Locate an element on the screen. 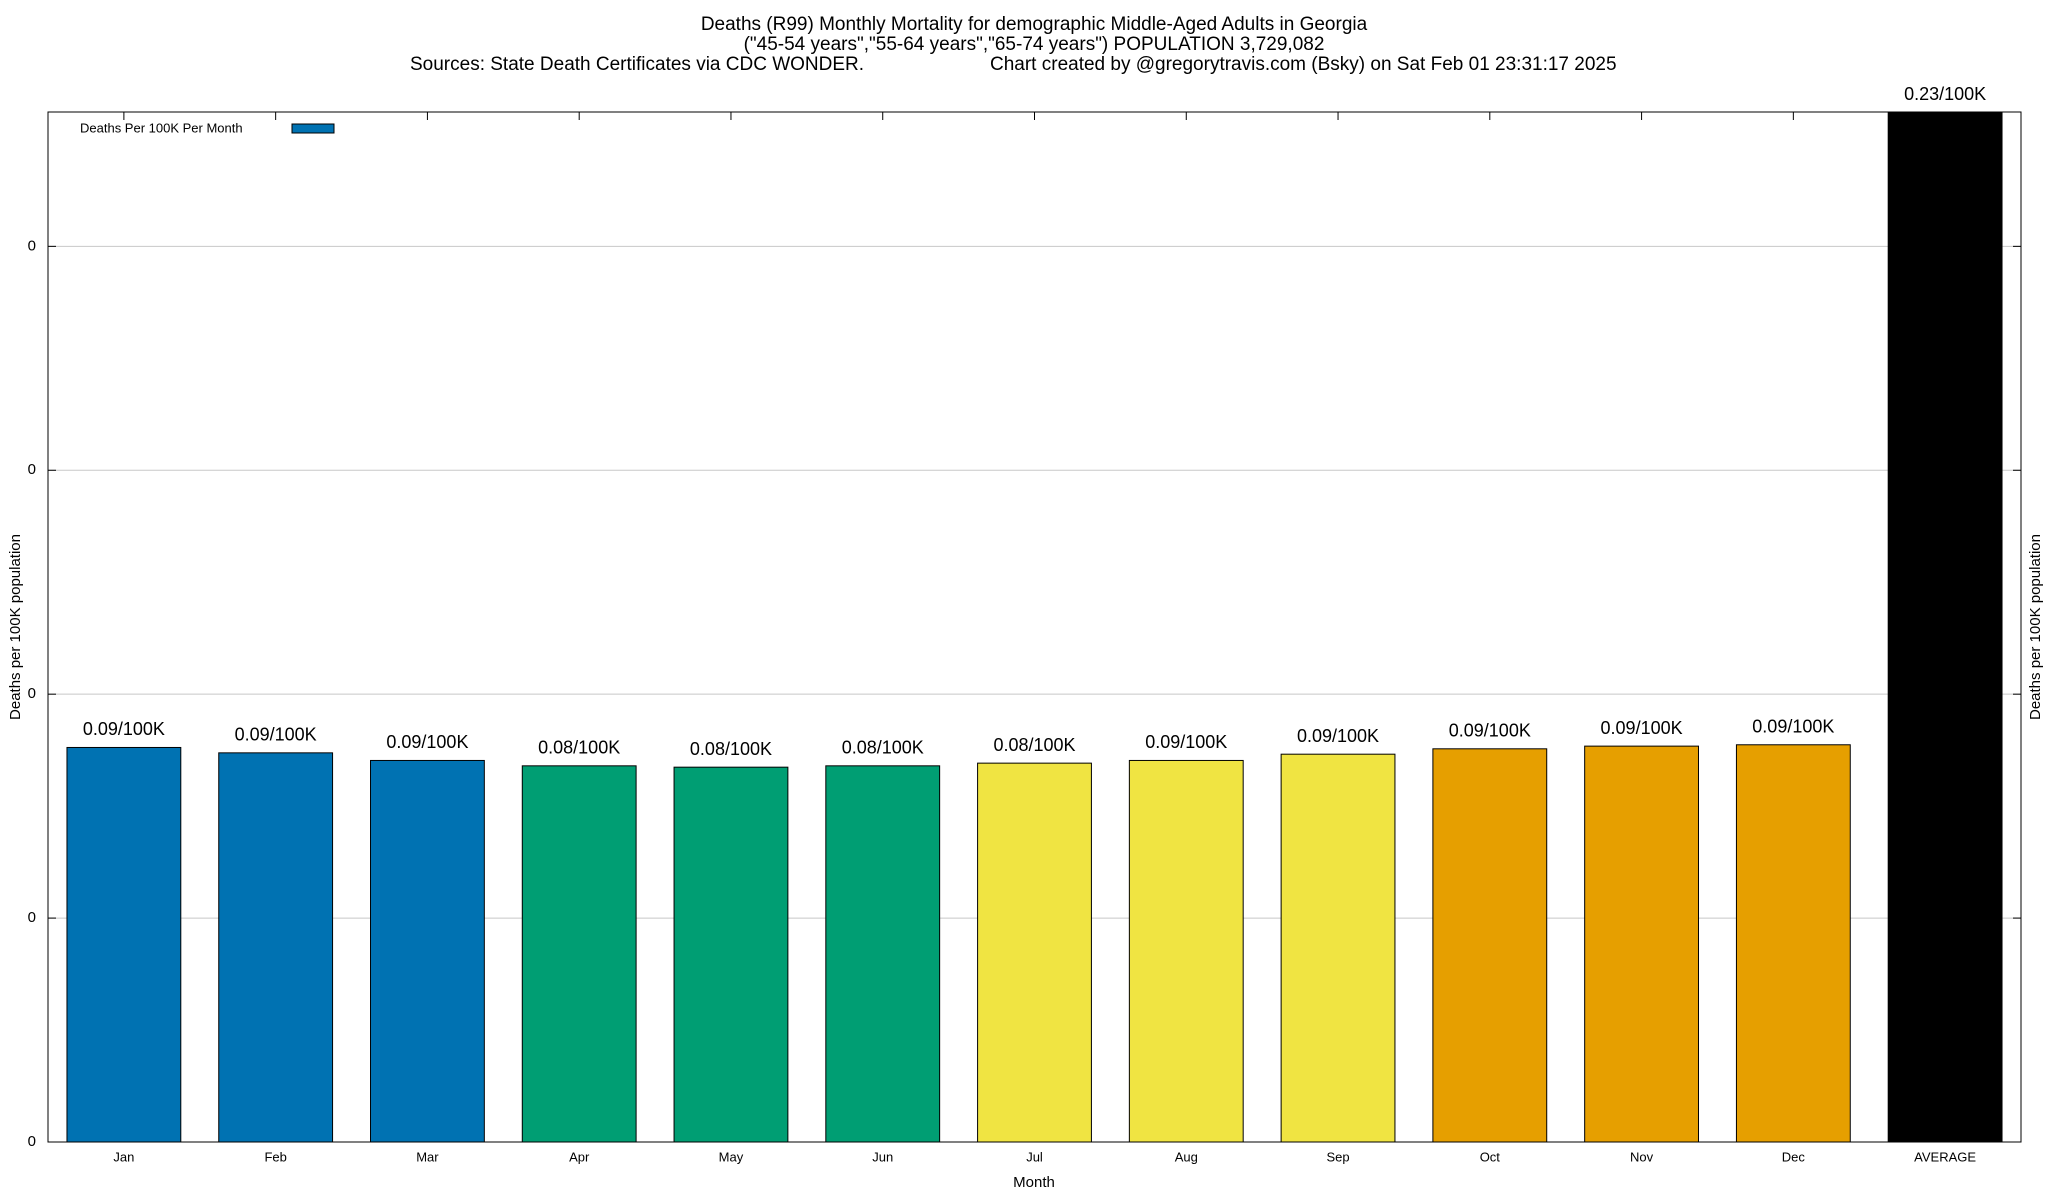  x-tick-label: Aug is located at coordinates (1186, 1156).